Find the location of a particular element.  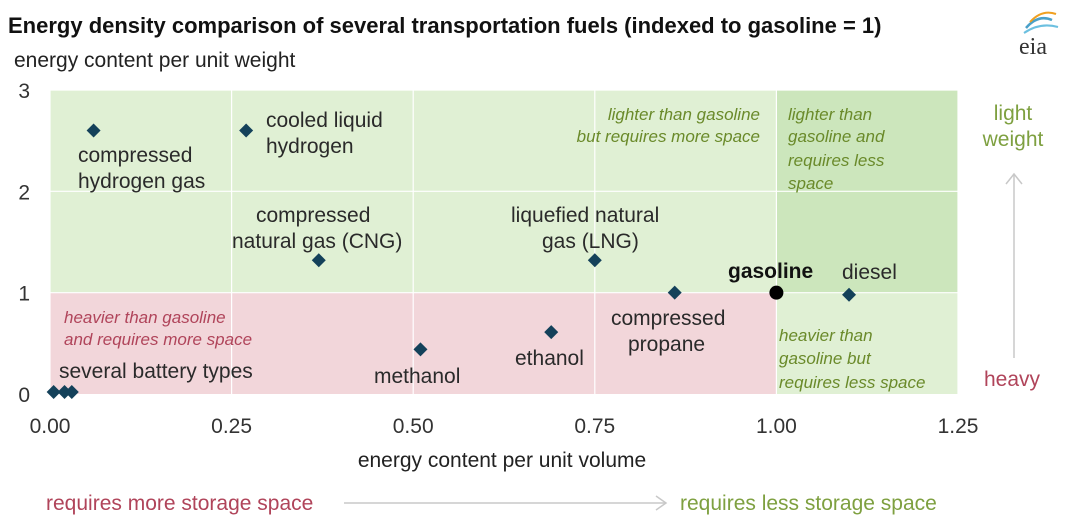

y-tick-label: 0 is located at coordinates (24, 395).